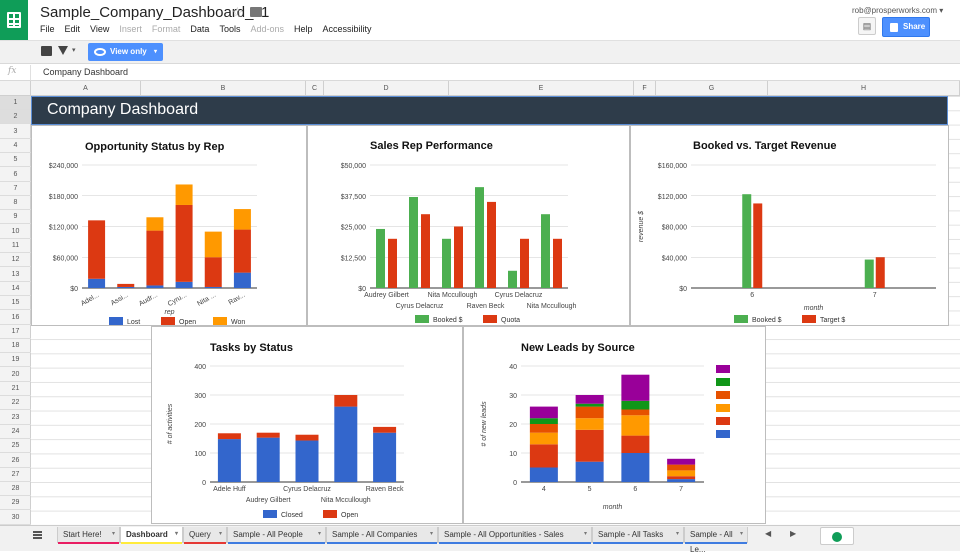 This screenshot has width=960, height=557. Describe the element at coordinates (125, 52) in the screenshot. I see `view-only-button: View only ▾` at that location.